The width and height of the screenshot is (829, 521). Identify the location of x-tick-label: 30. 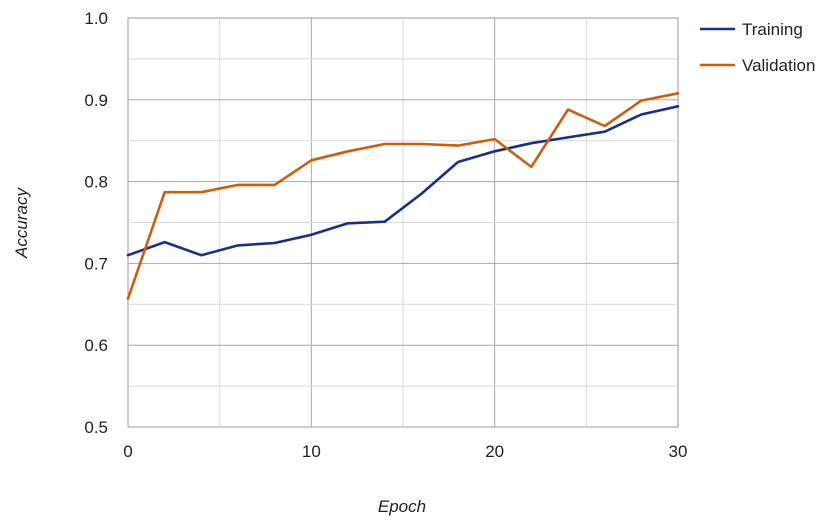
(678, 451).